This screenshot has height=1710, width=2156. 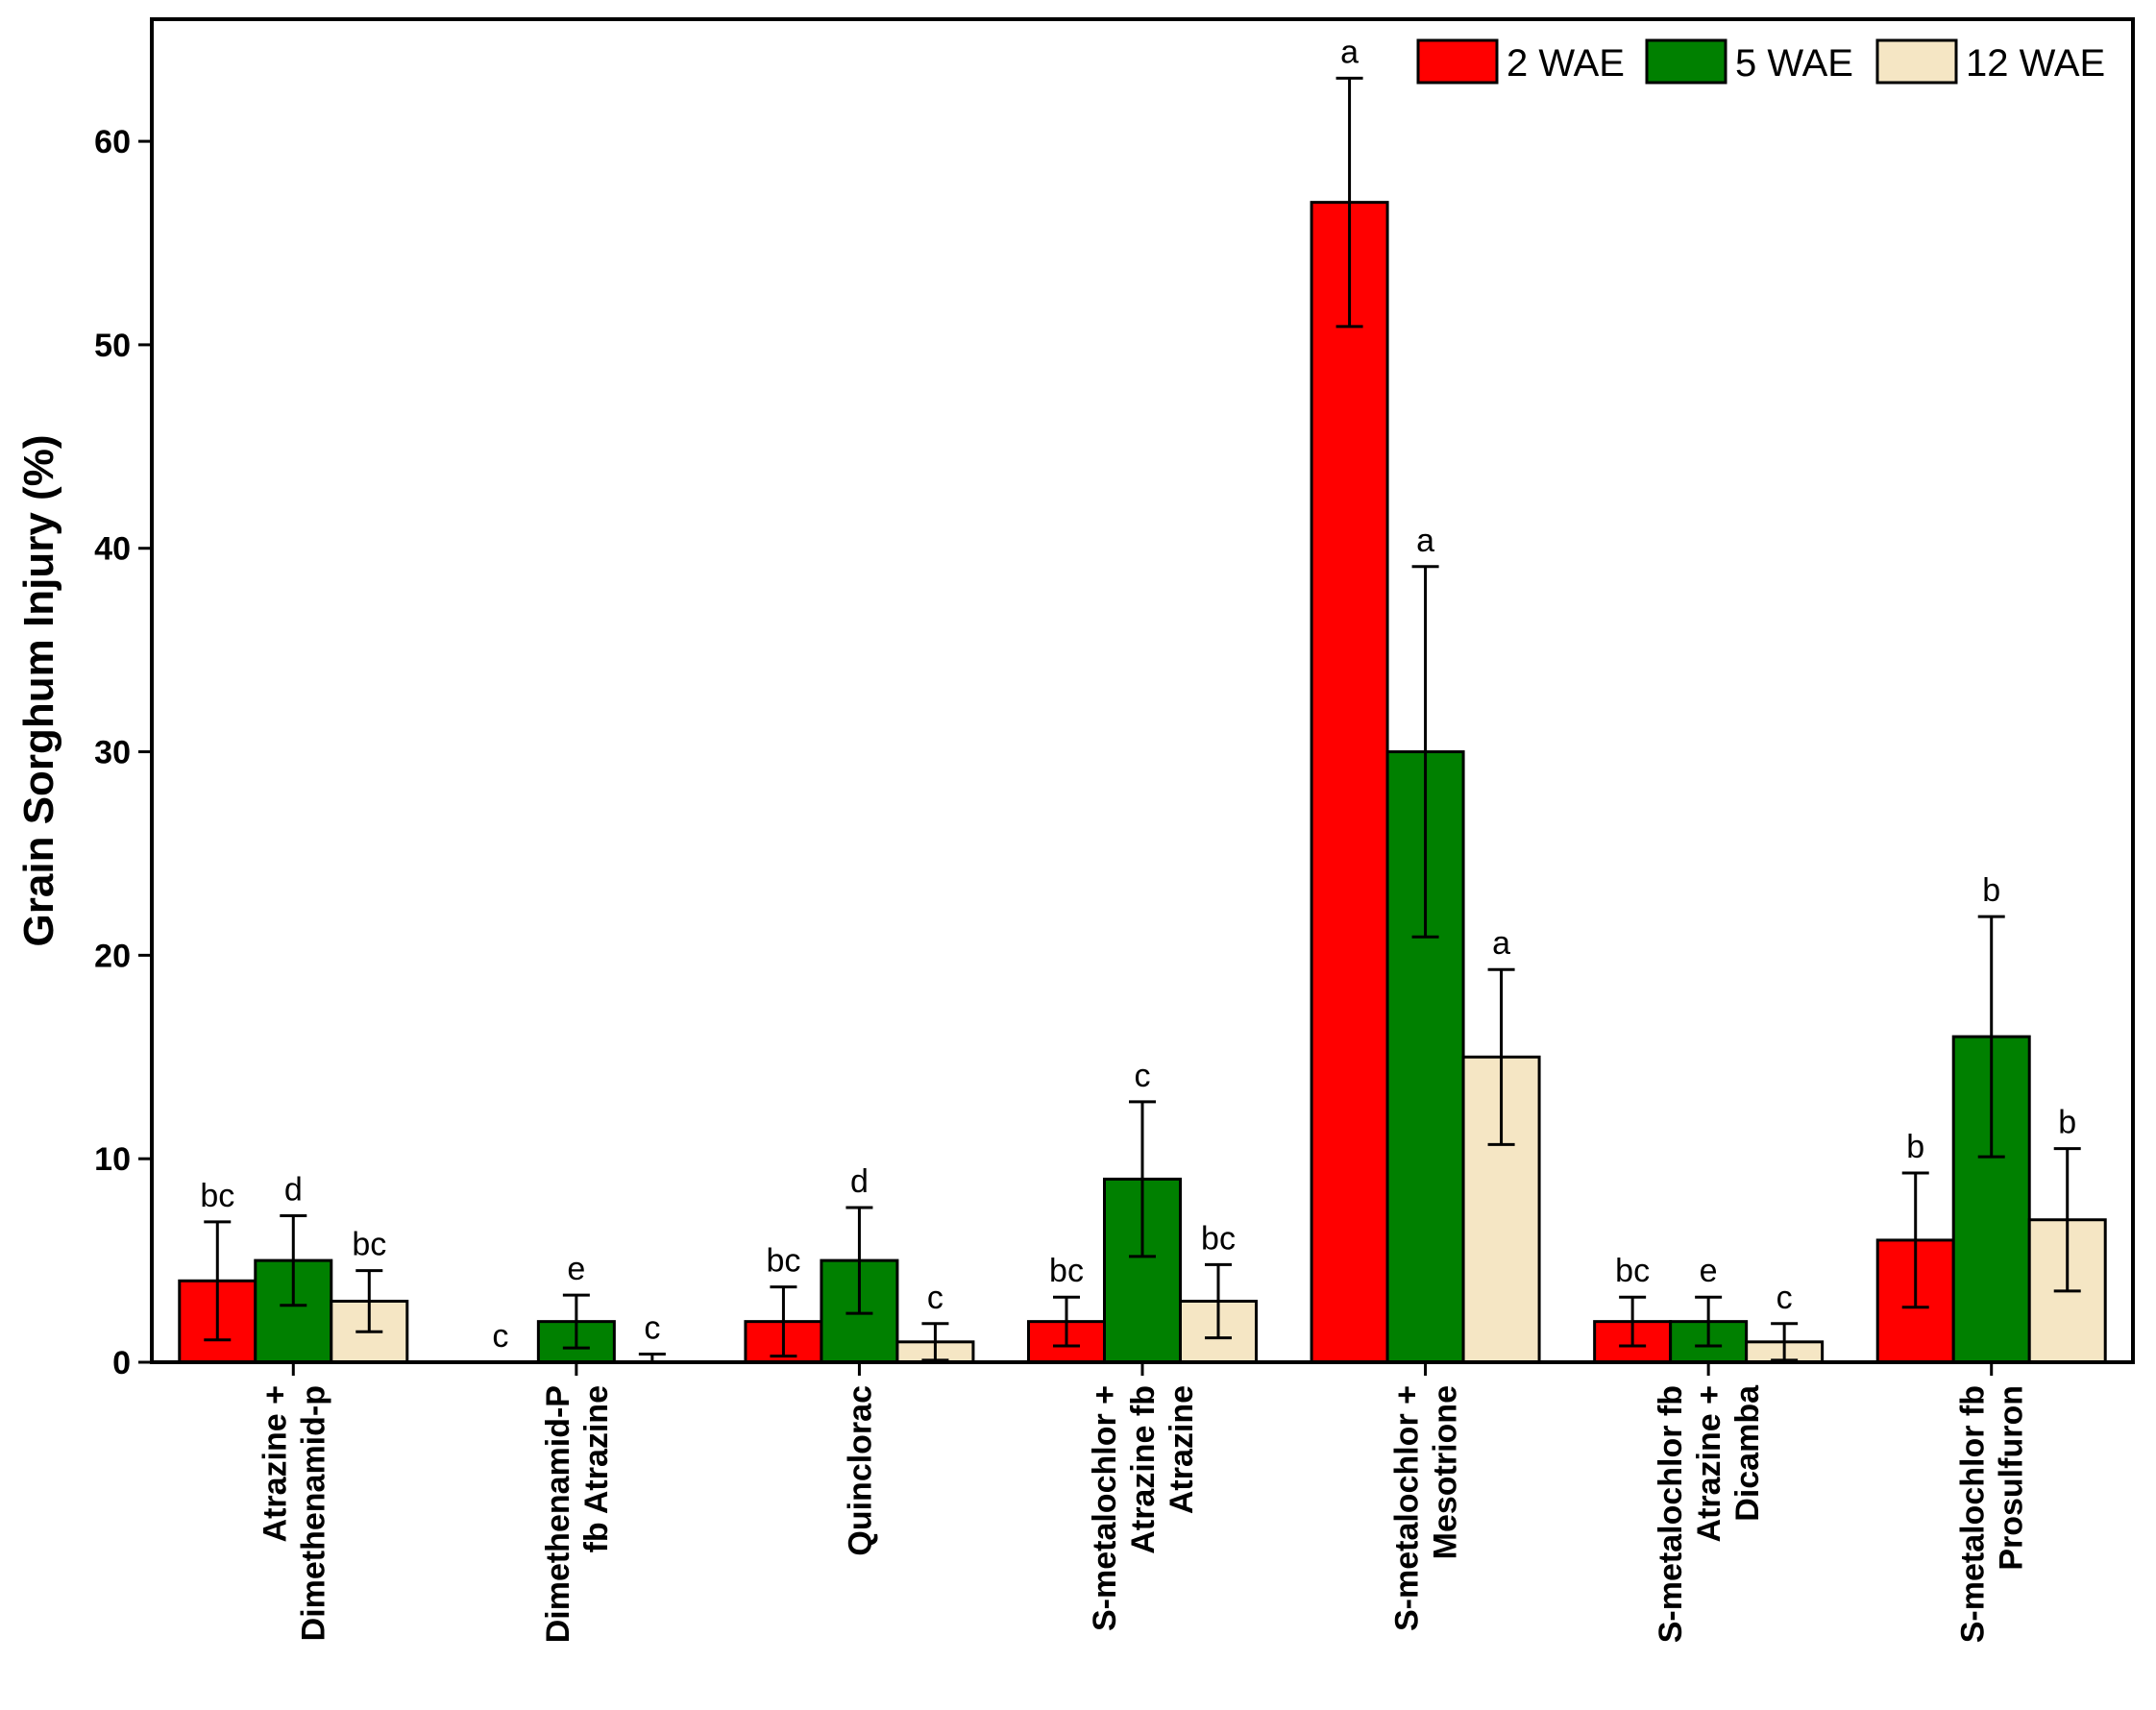 I want to click on legend-label: 2 WAE, so click(x=1566, y=64).